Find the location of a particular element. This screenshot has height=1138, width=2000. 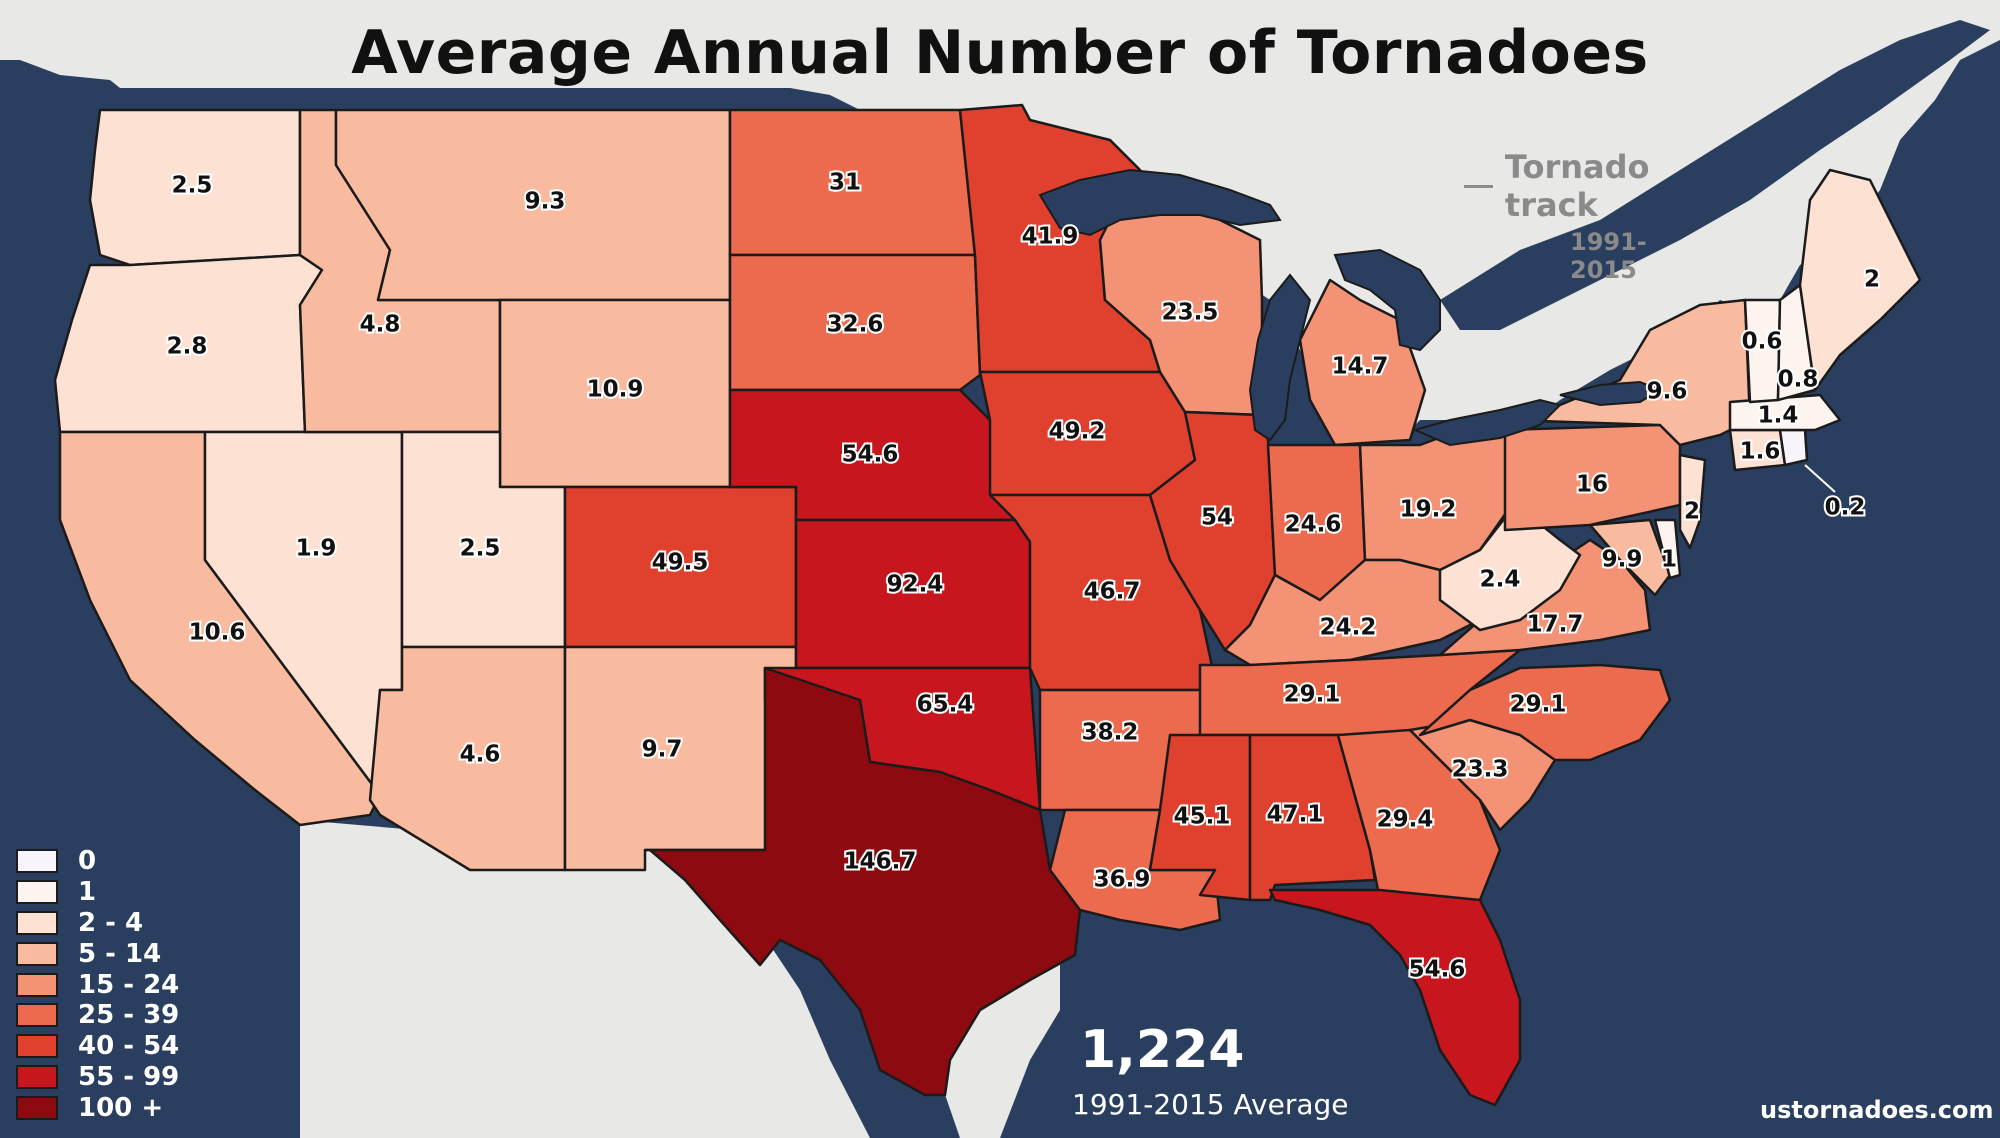

state-tx is located at coordinates (862, 881).